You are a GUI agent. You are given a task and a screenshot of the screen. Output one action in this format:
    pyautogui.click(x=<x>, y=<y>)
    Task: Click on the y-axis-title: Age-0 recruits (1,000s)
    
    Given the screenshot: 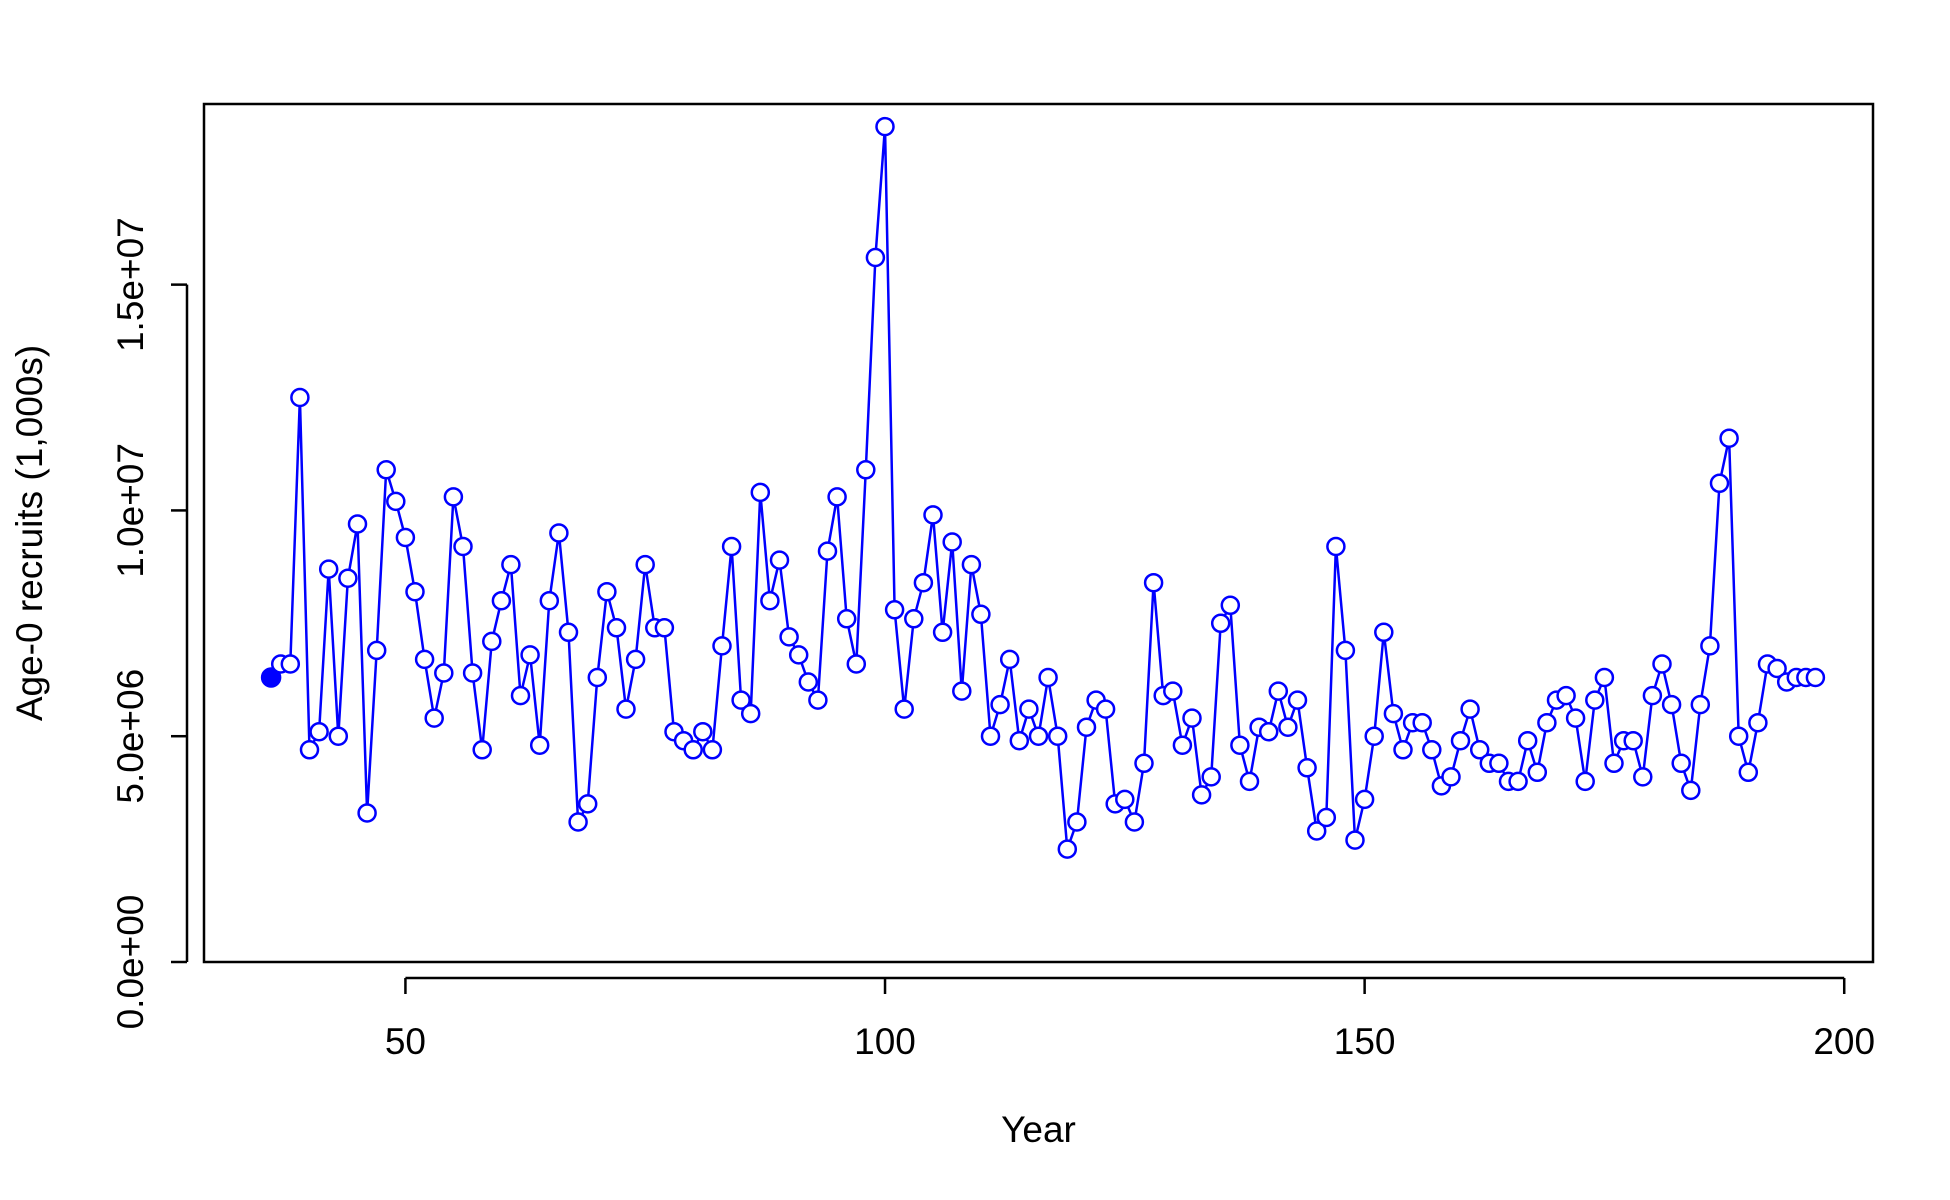 What is the action you would take?
    pyautogui.click(x=29, y=533)
    